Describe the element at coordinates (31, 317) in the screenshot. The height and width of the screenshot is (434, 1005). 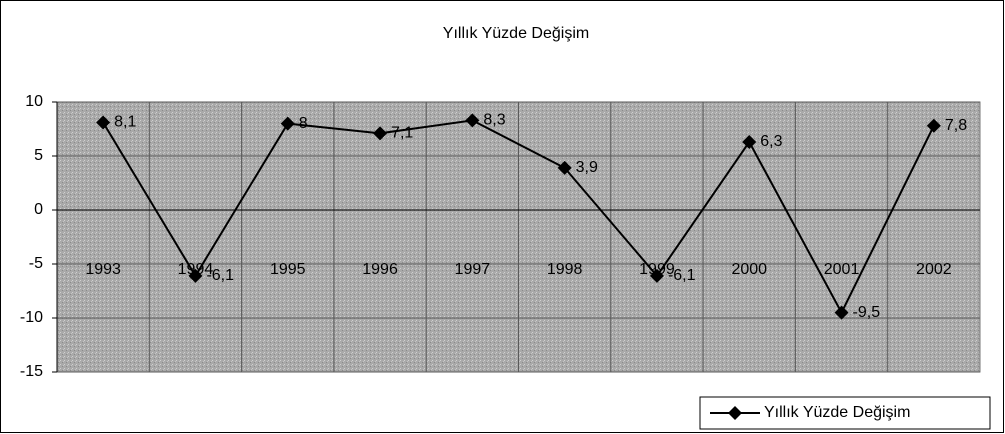
I see `y-tick-label: -10` at that location.